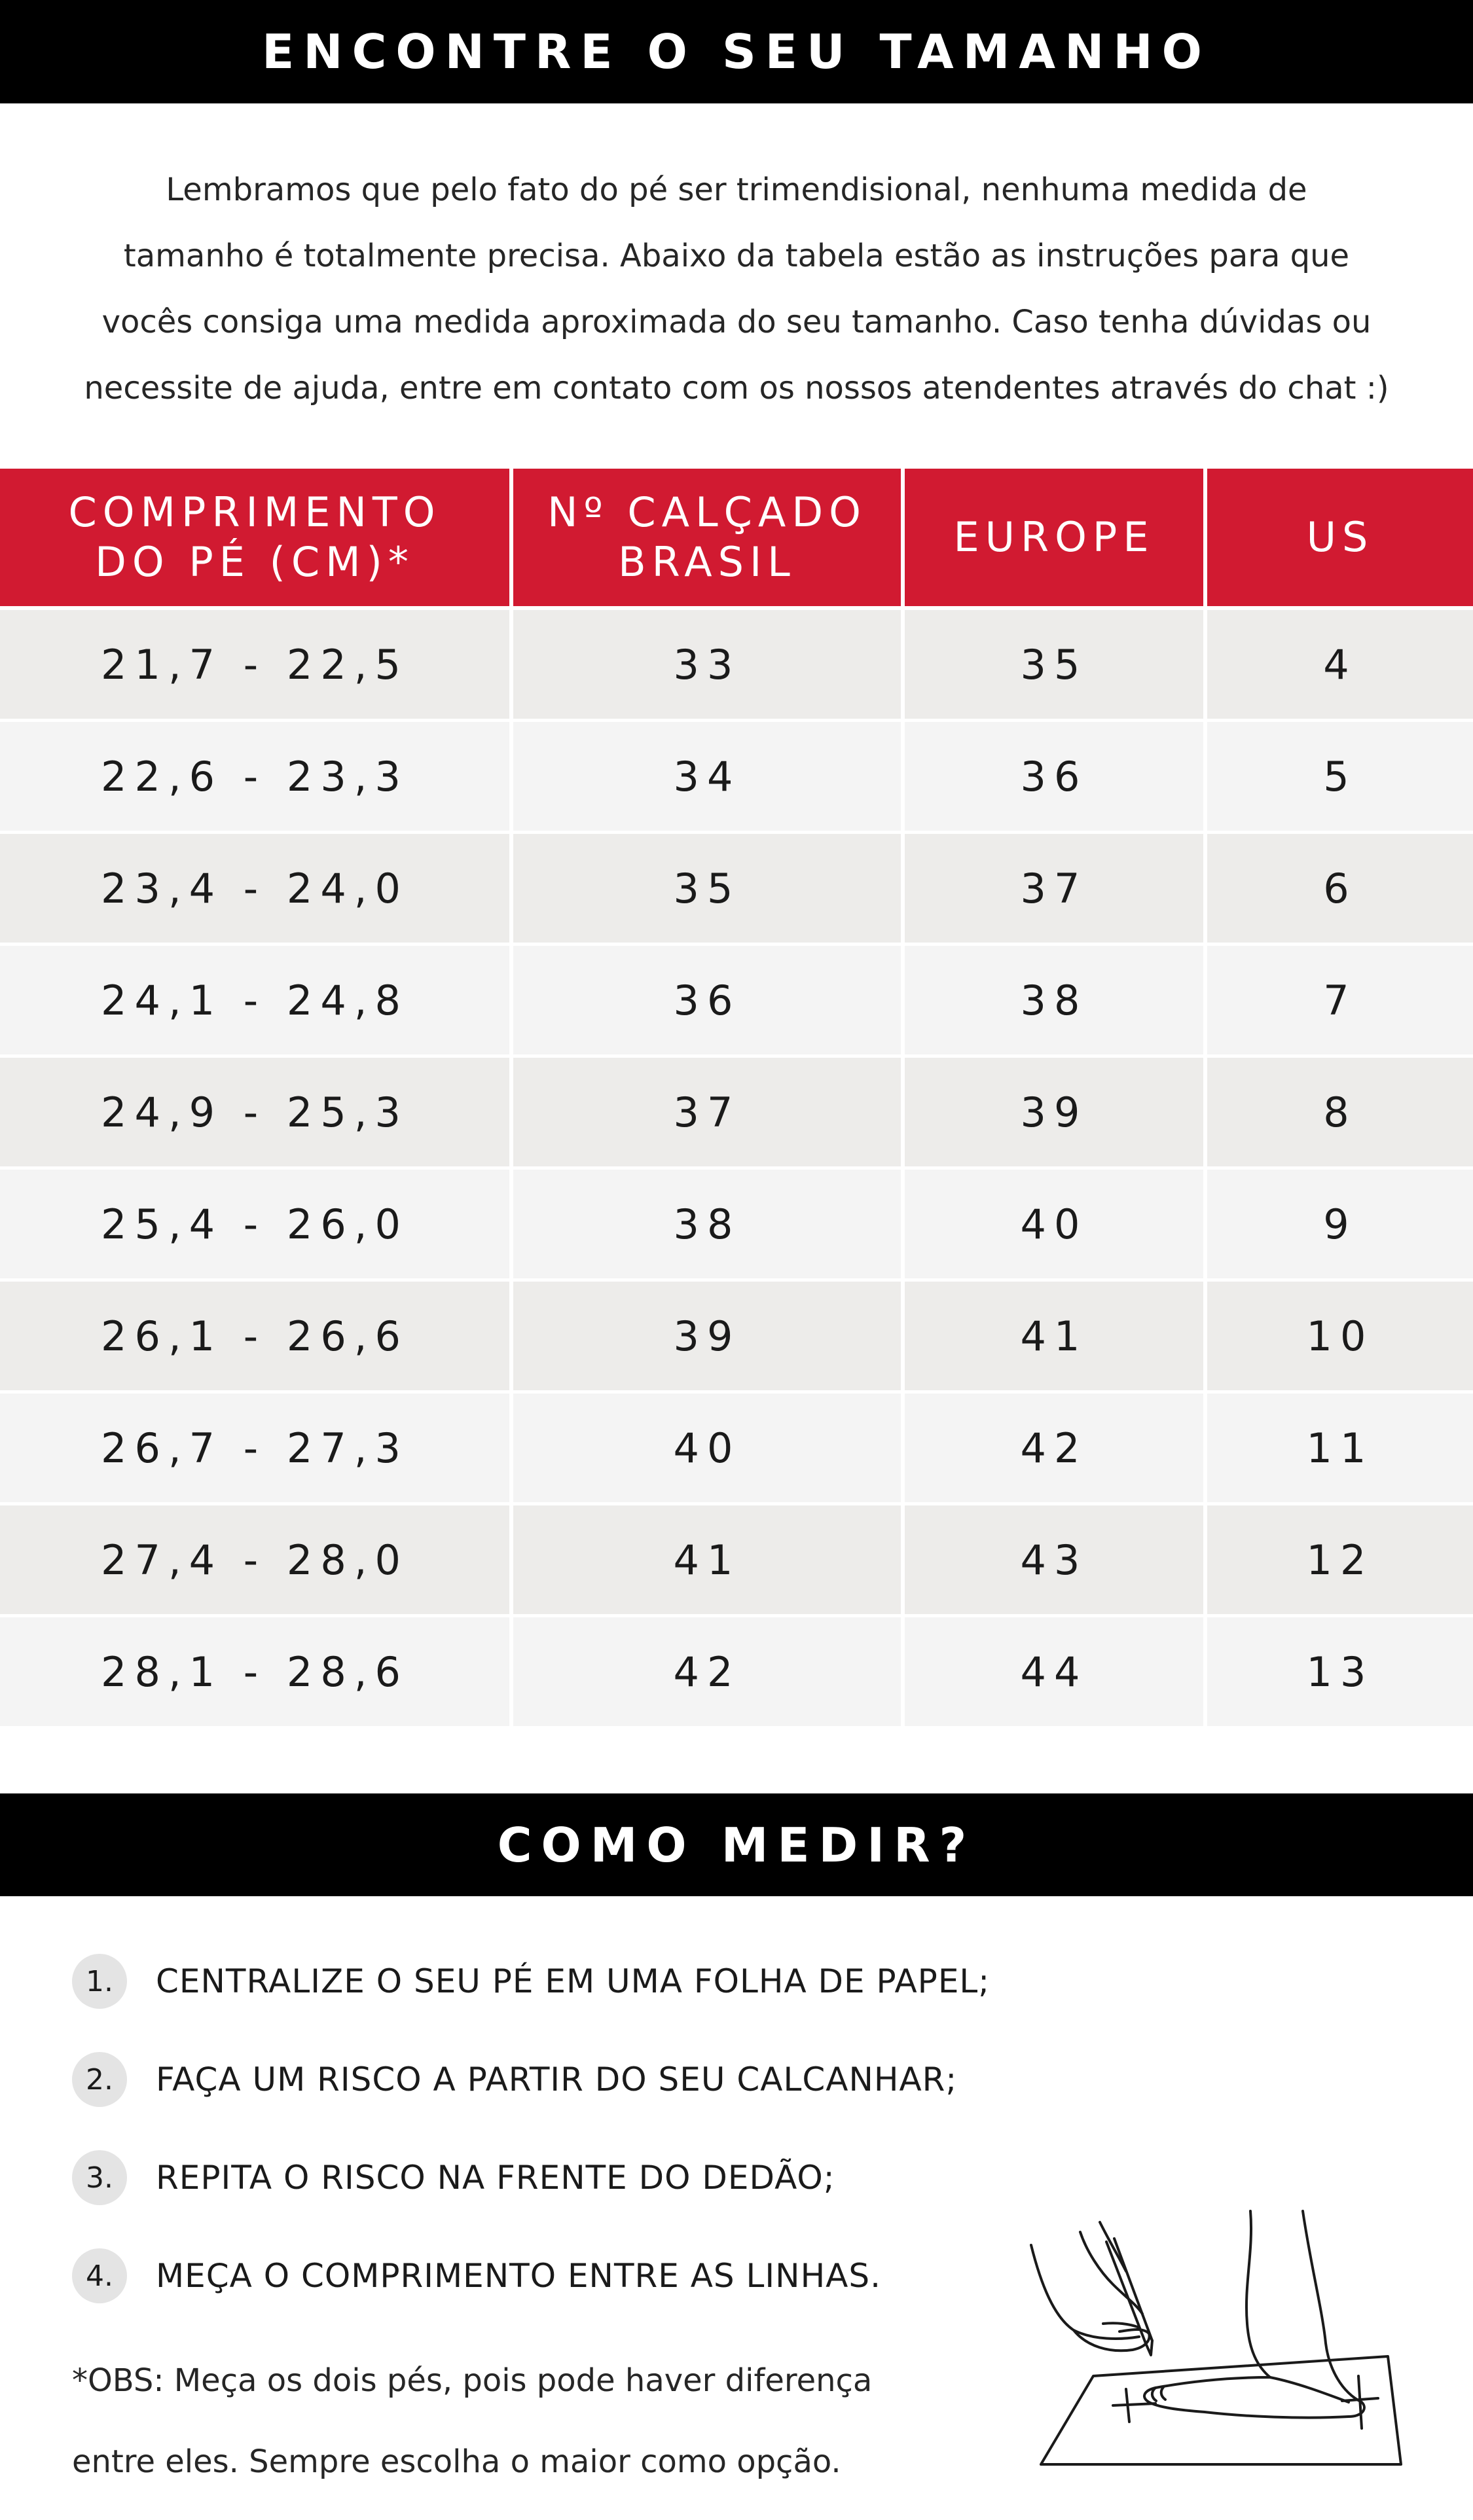 The width and height of the screenshot is (1473, 2520). Describe the element at coordinates (99, 2275) in the screenshot. I see `step-number-badge: 4.` at that location.